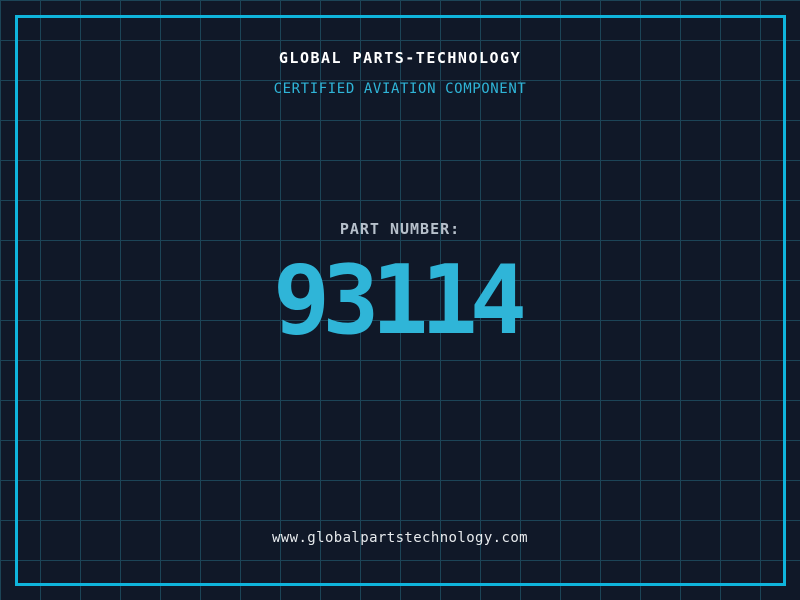  Describe the element at coordinates (400, 538) in the screenshot. I see `footer-url: www.globalpartstechnology.com` at that location.